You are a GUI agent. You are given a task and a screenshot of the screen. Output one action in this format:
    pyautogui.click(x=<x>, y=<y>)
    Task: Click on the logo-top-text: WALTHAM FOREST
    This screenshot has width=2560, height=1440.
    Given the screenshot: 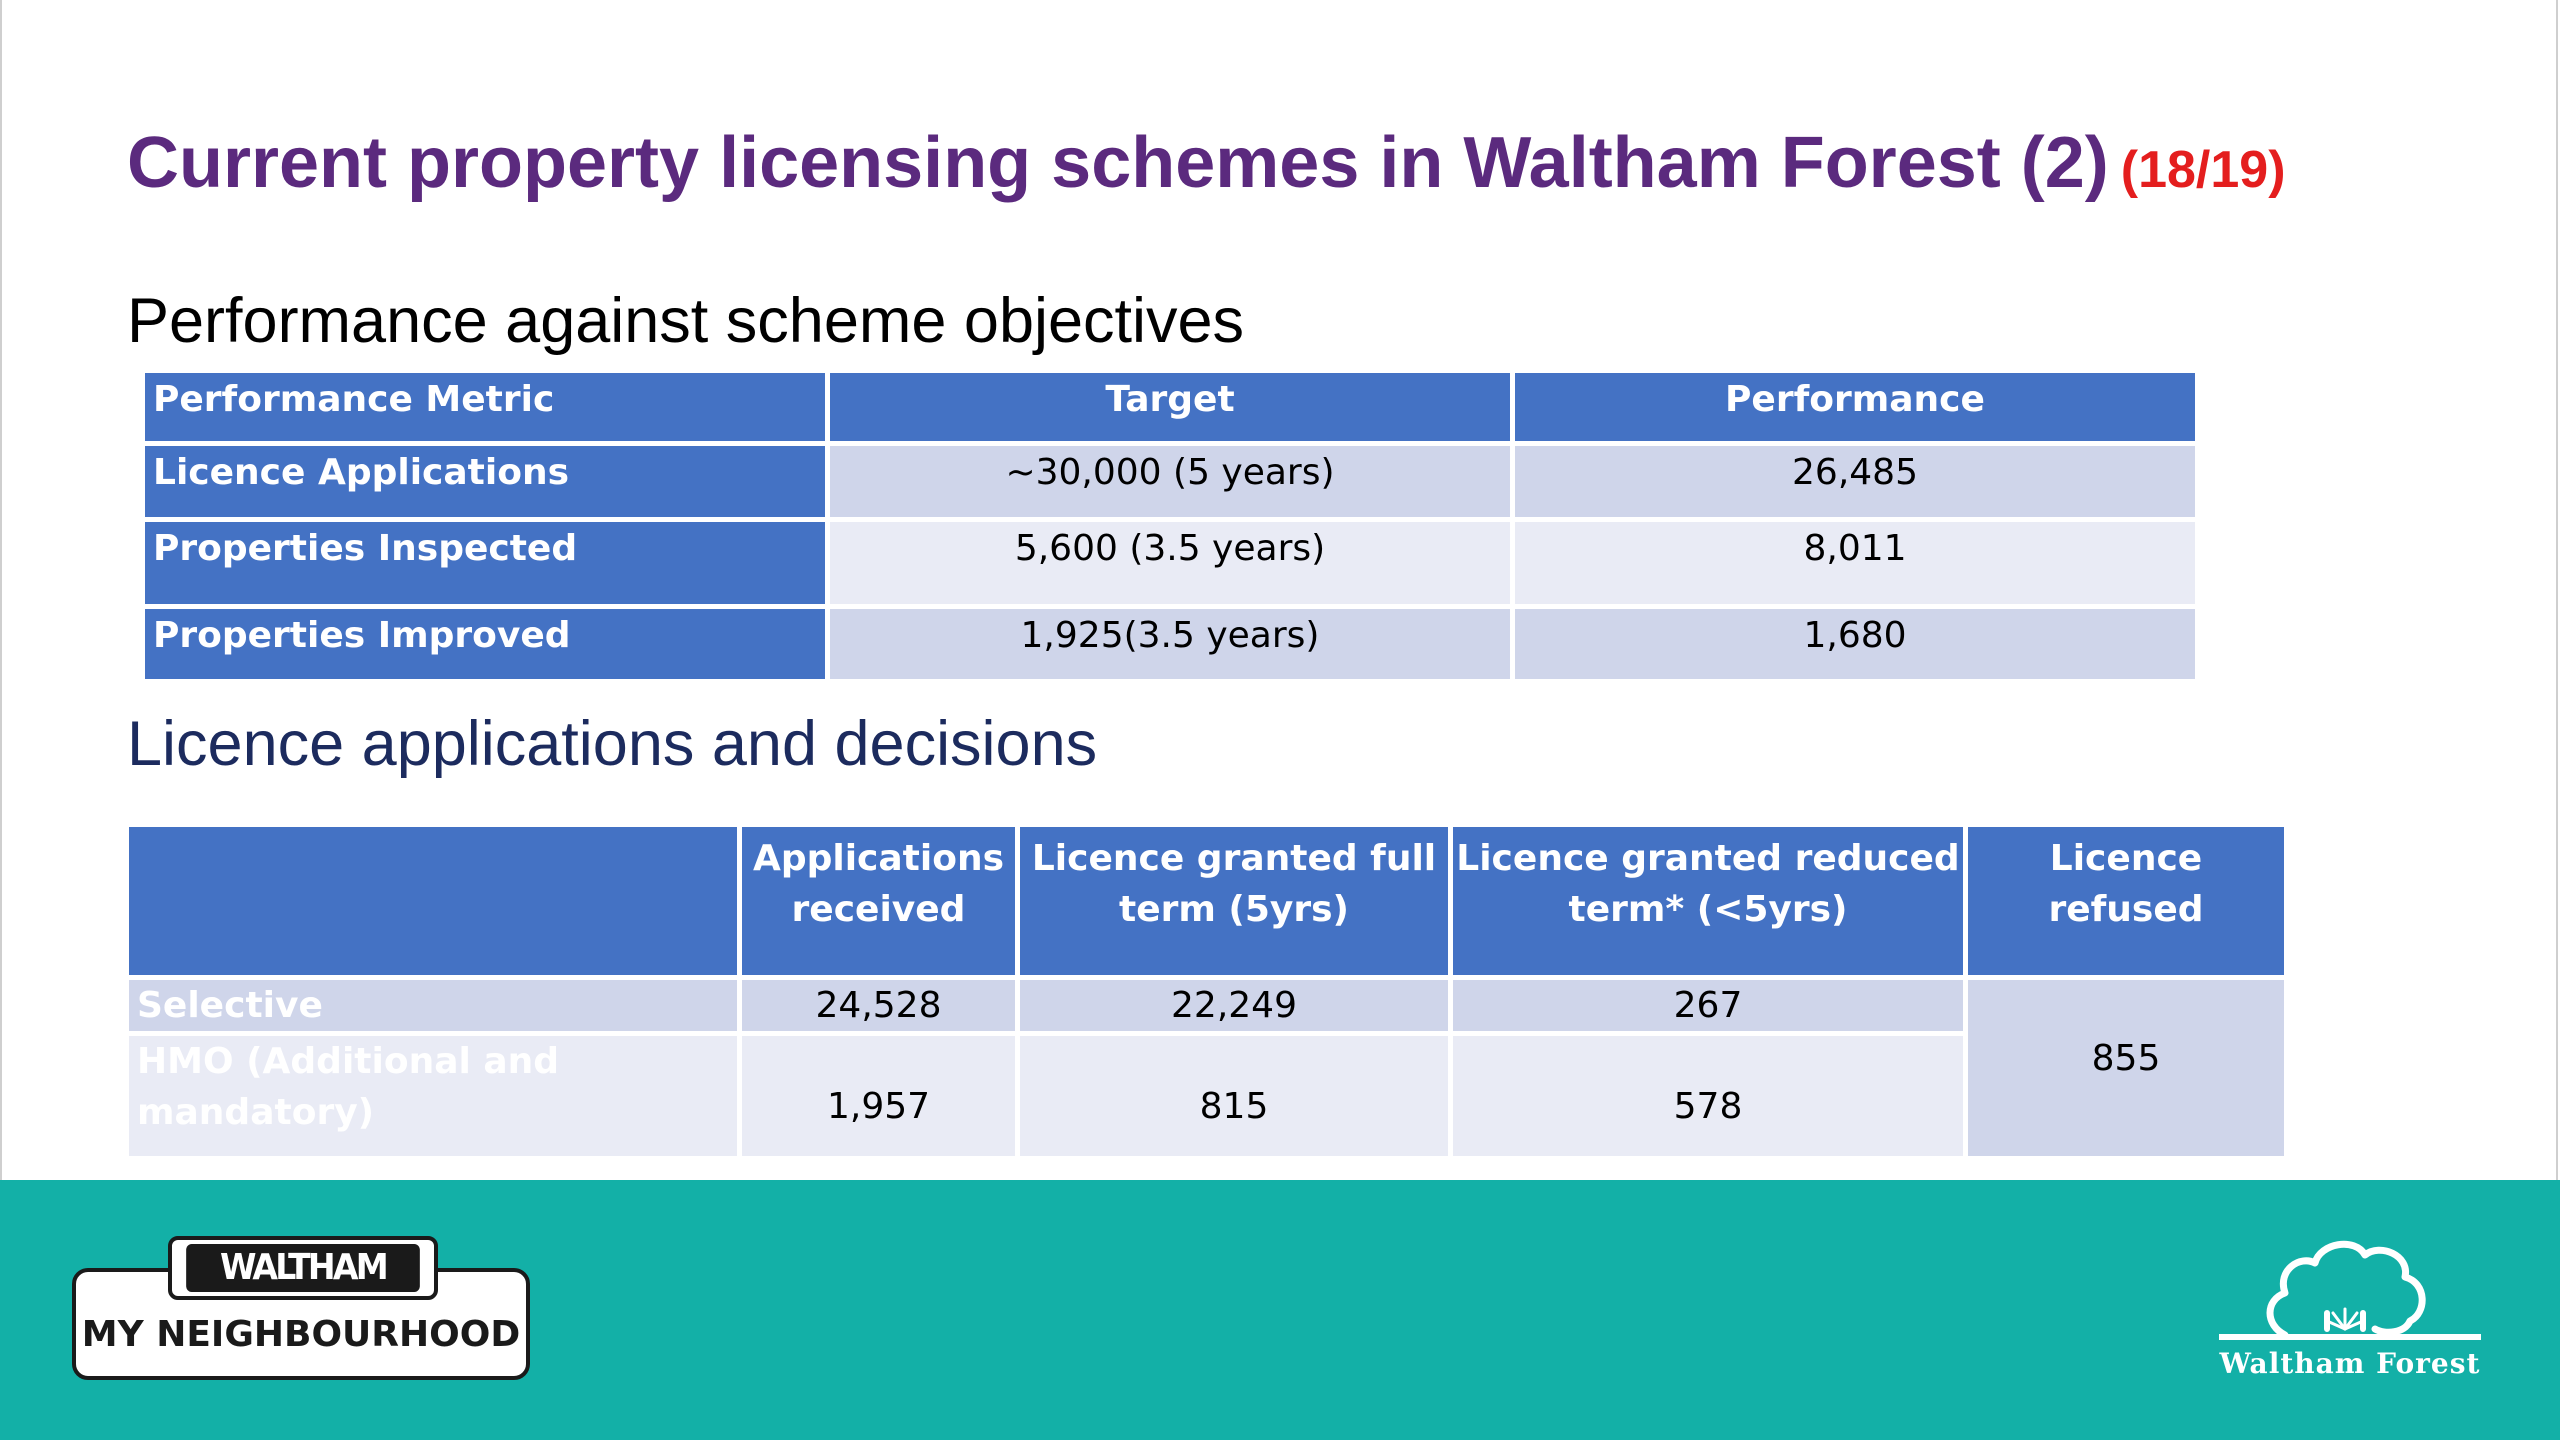 What is the action you would take?
    pyautogui.click(x=303, y=1290)
    